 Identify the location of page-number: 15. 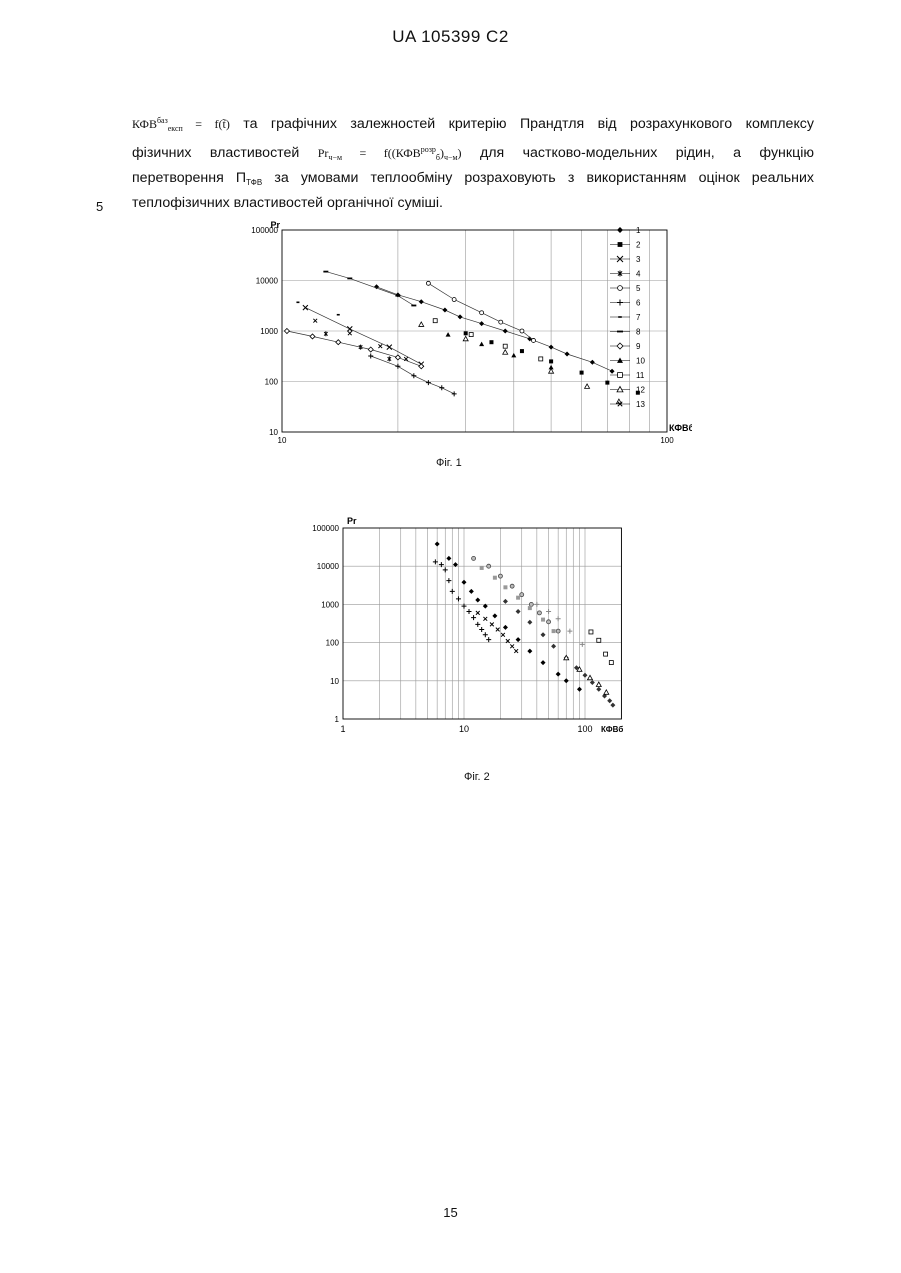
(450, 1212).